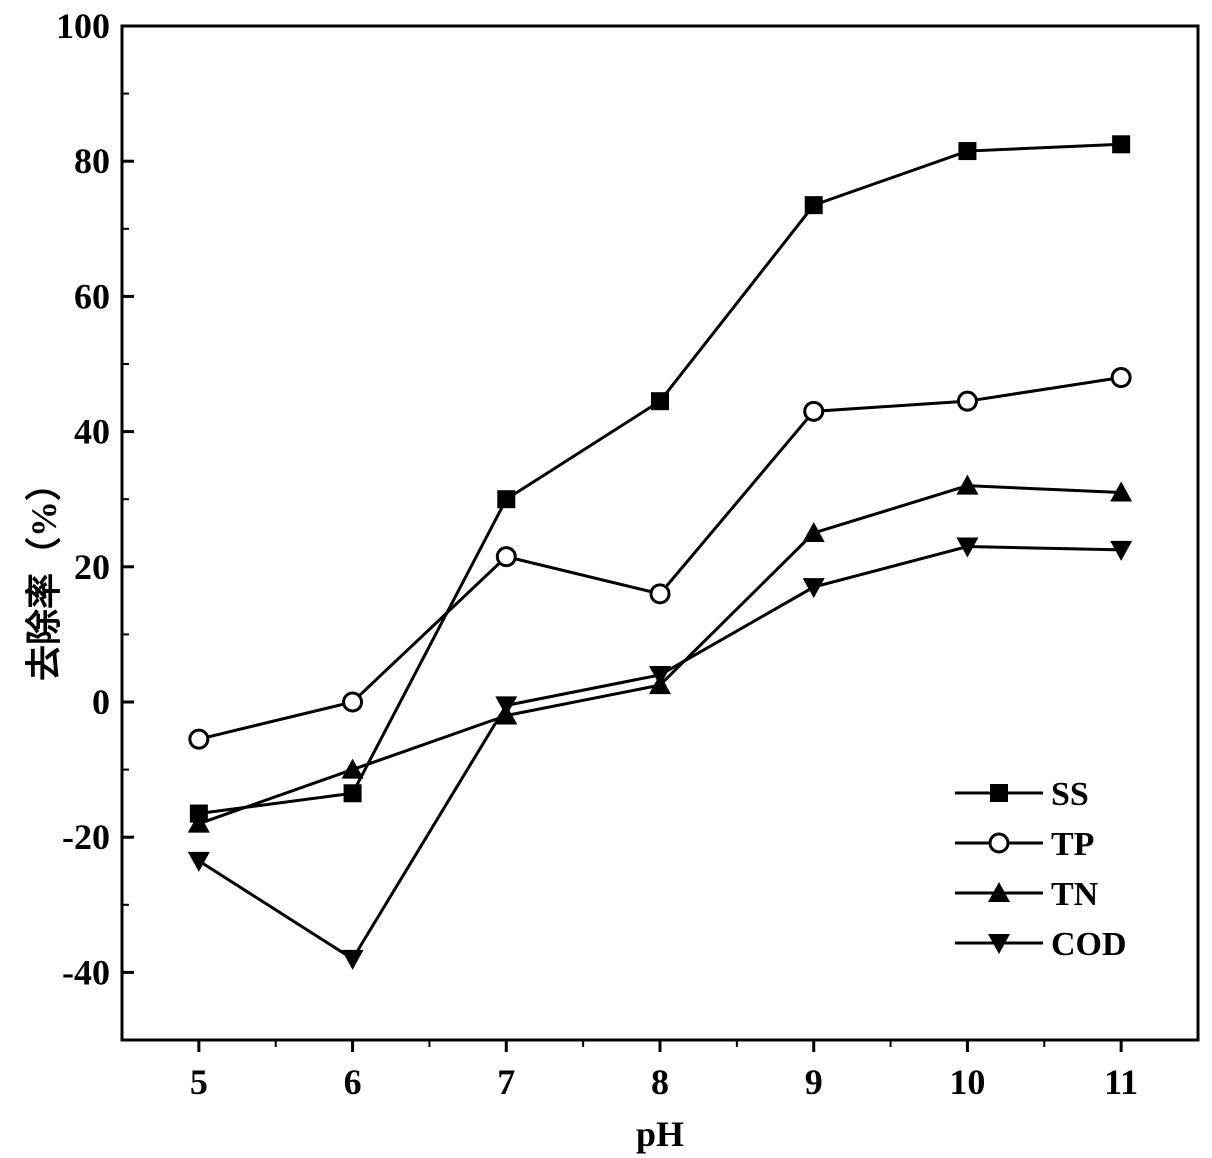 This screenshot has width=1212, height=1158. I want to click on legend-label: COD, so click(1089, 944).